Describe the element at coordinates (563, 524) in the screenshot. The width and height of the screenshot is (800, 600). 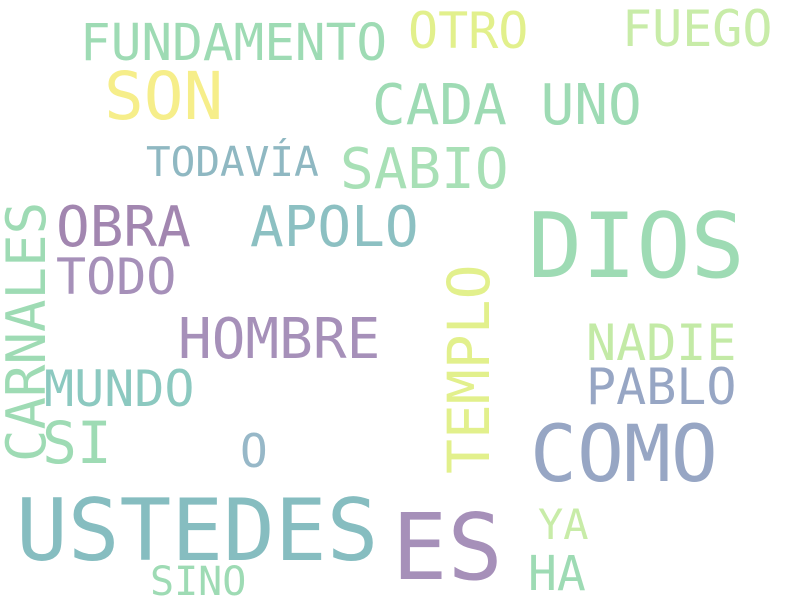
I see `word-ya: YA` at that location.